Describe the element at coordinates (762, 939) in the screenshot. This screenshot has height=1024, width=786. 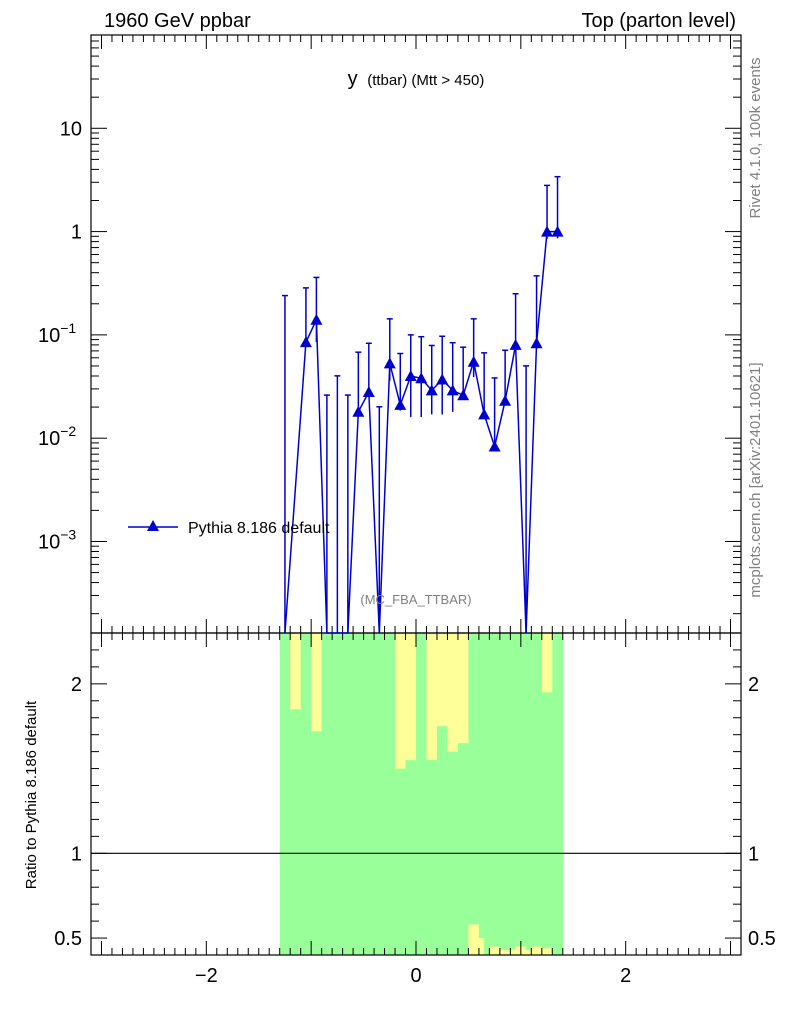
I see `ratio-y-tick-label-right: 0.5` at that location.